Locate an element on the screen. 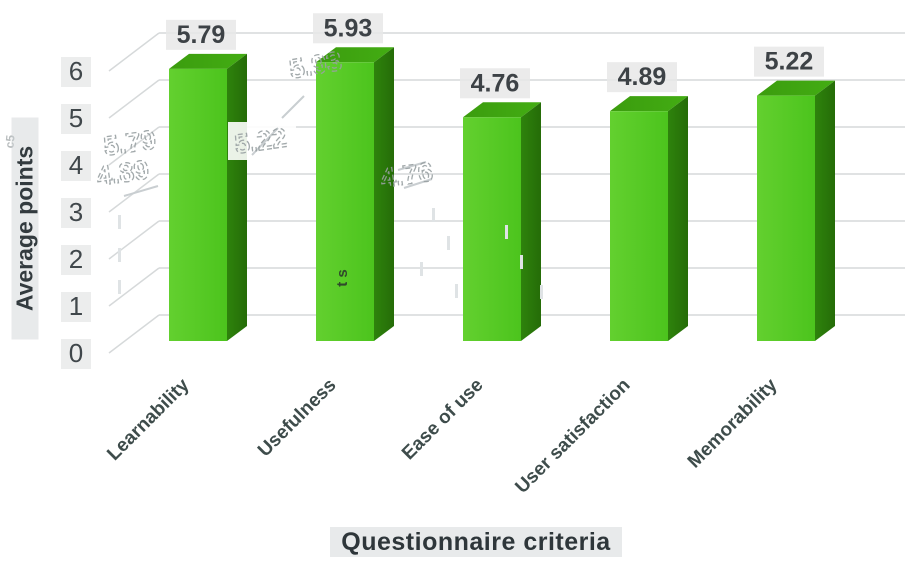  svg-text: Learnability is located at coordinates (148, 419).